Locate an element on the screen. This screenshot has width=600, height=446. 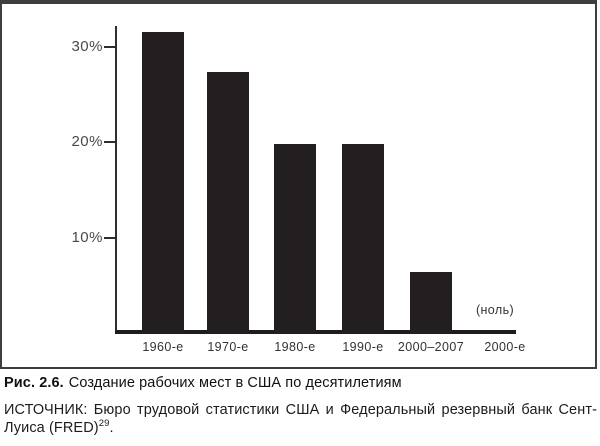
y-axis-line is located at coordinates (116, 180).